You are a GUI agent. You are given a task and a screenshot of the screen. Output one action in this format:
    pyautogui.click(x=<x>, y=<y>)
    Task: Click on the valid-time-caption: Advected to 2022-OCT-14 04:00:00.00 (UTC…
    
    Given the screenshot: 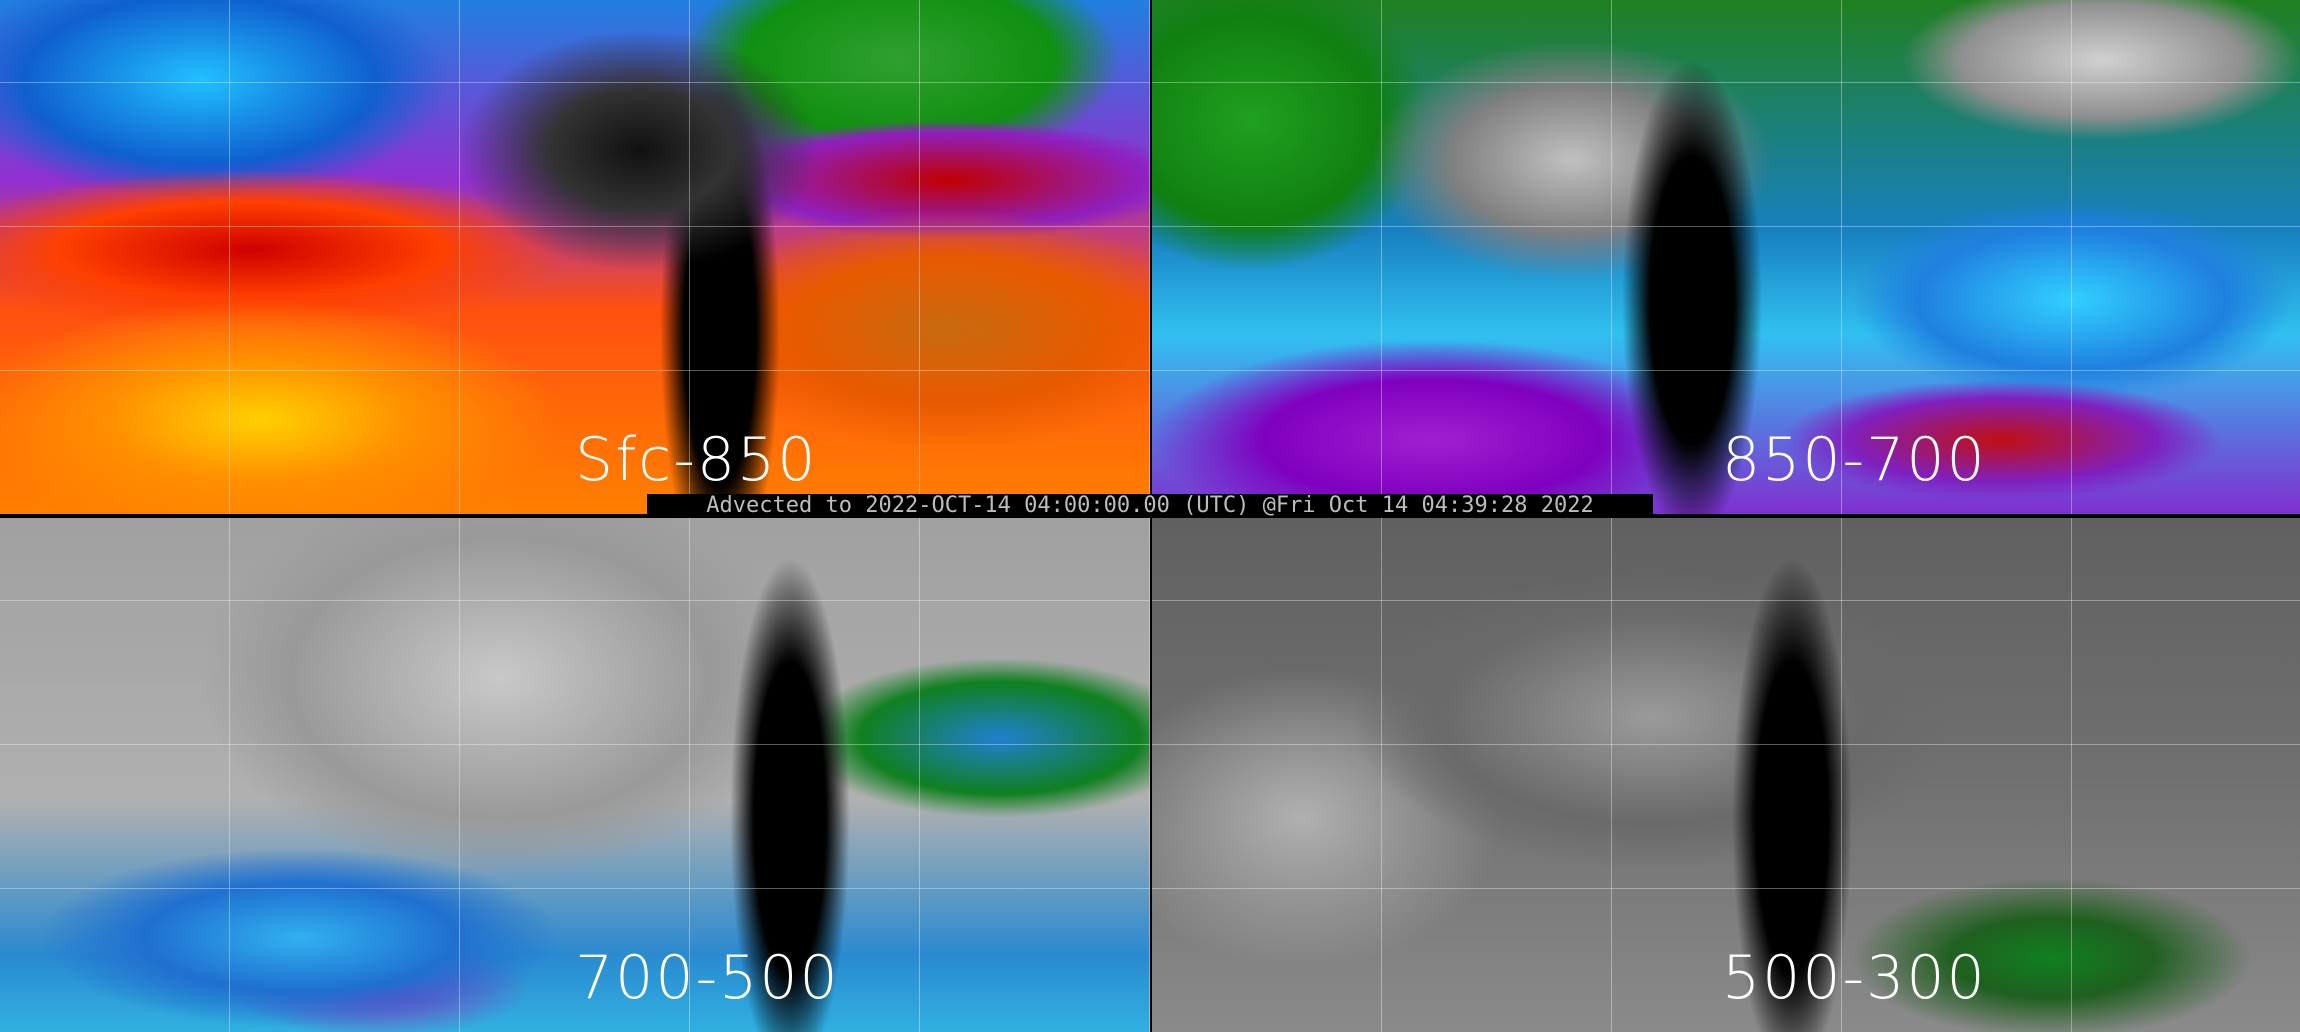 What is the action you would take?
    pyautogui.click(x=1150, y=506)
    